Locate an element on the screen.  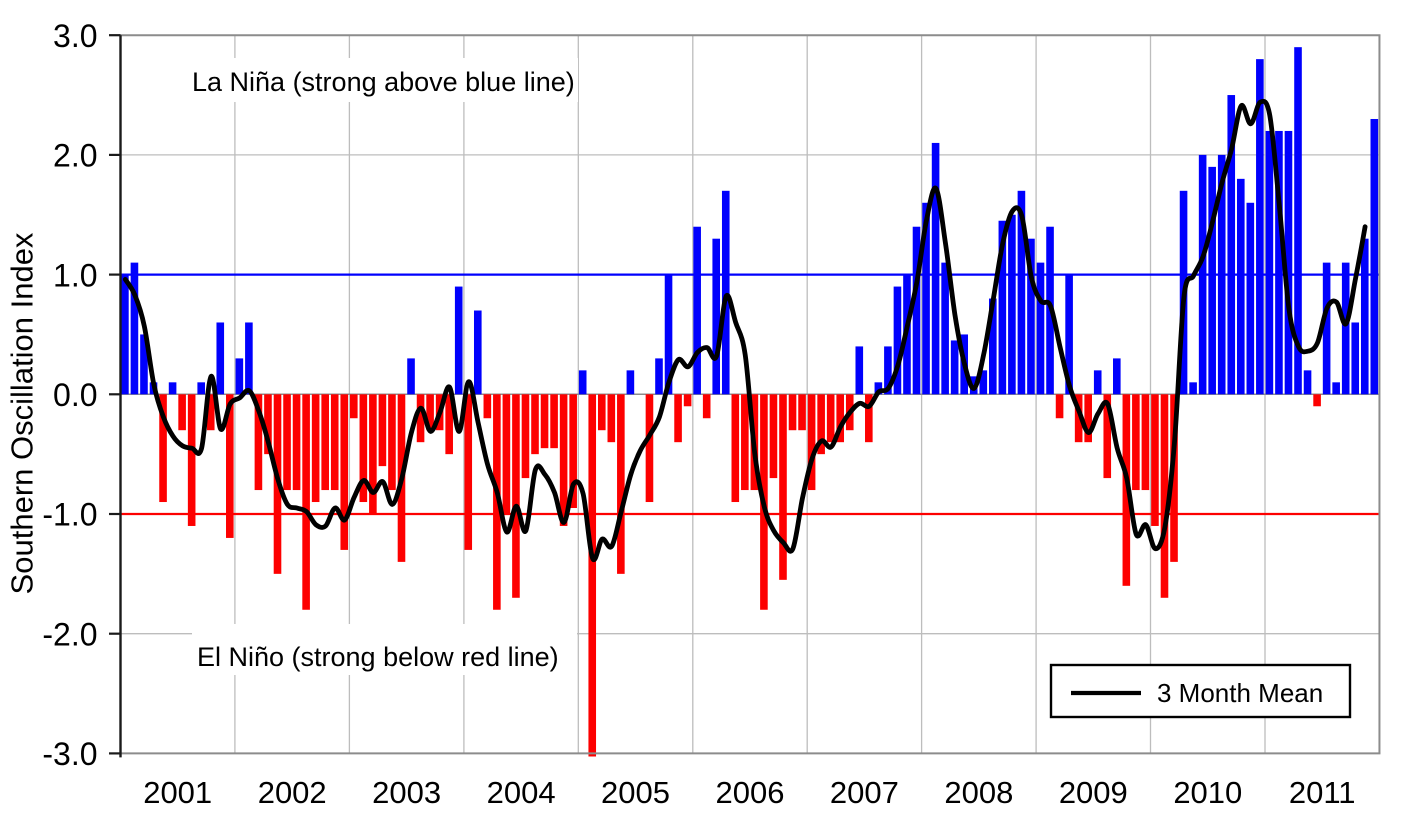
svg-text: 2.0 is located at coordinates (75, 156).